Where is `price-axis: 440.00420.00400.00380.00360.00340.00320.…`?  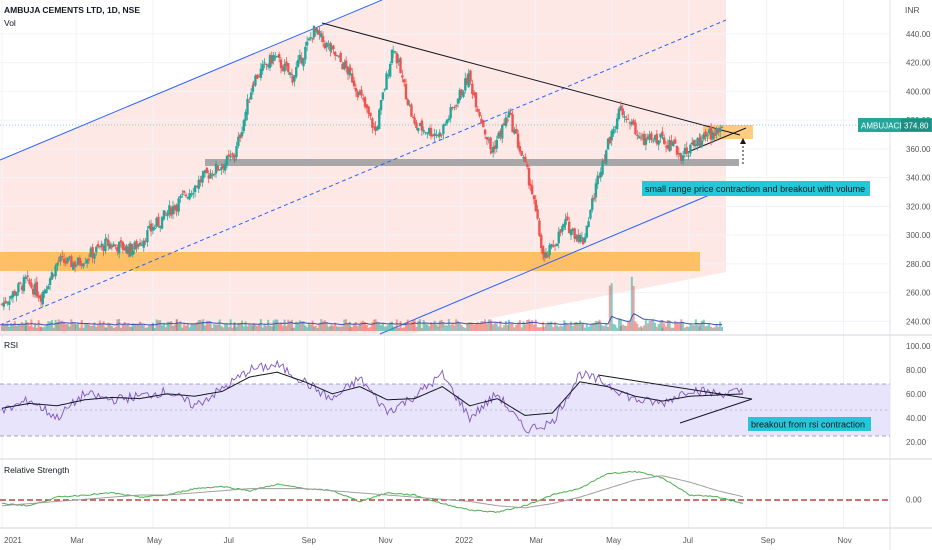 price-axis: 440.00420.00400.00380.00360.00340.00320.… is located at coordinates (918, 267).